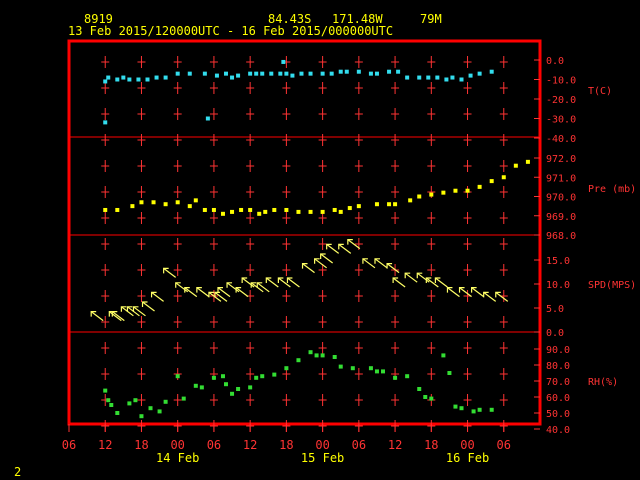  I want to click on panel-label: SPD(MPS), so click(612, 285).